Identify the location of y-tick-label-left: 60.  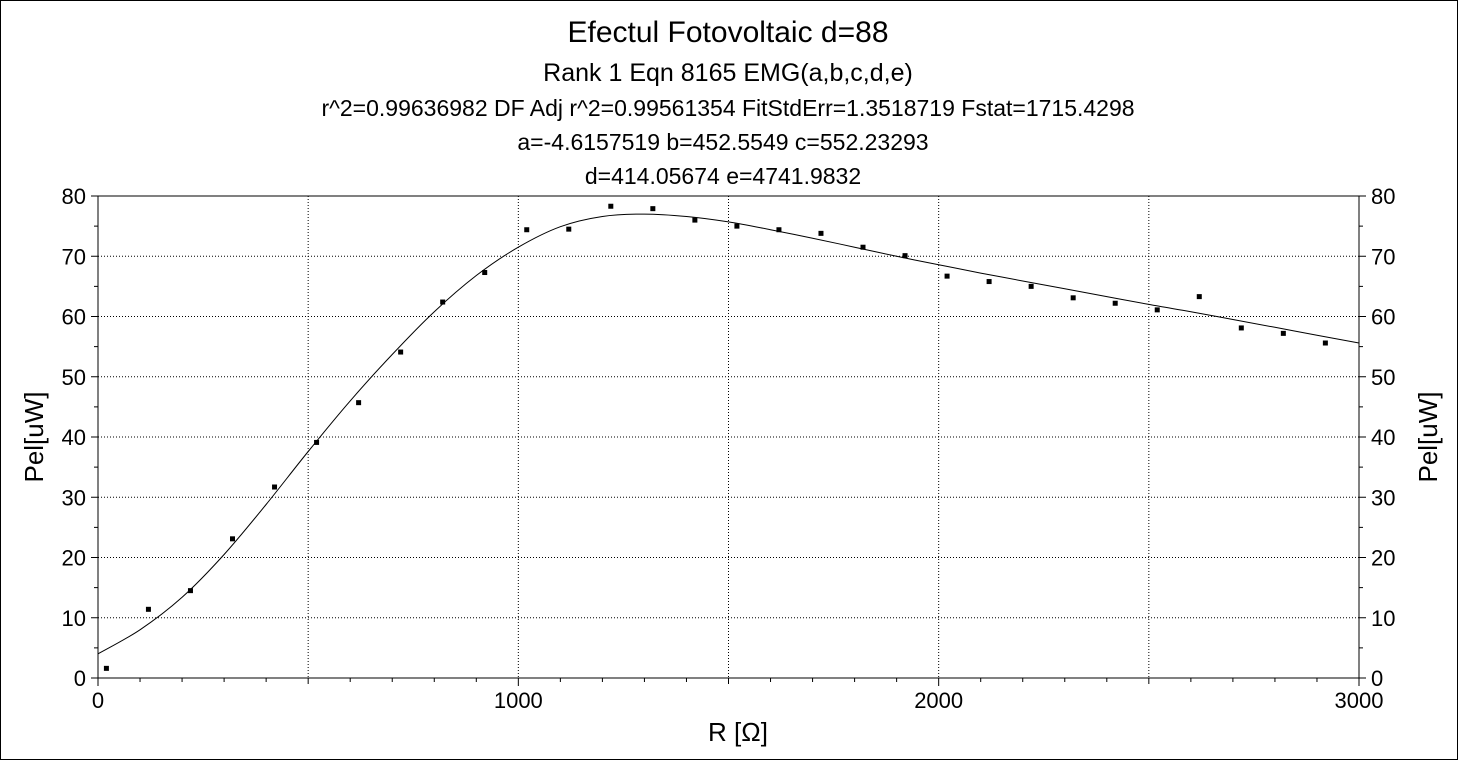
(74, 317).